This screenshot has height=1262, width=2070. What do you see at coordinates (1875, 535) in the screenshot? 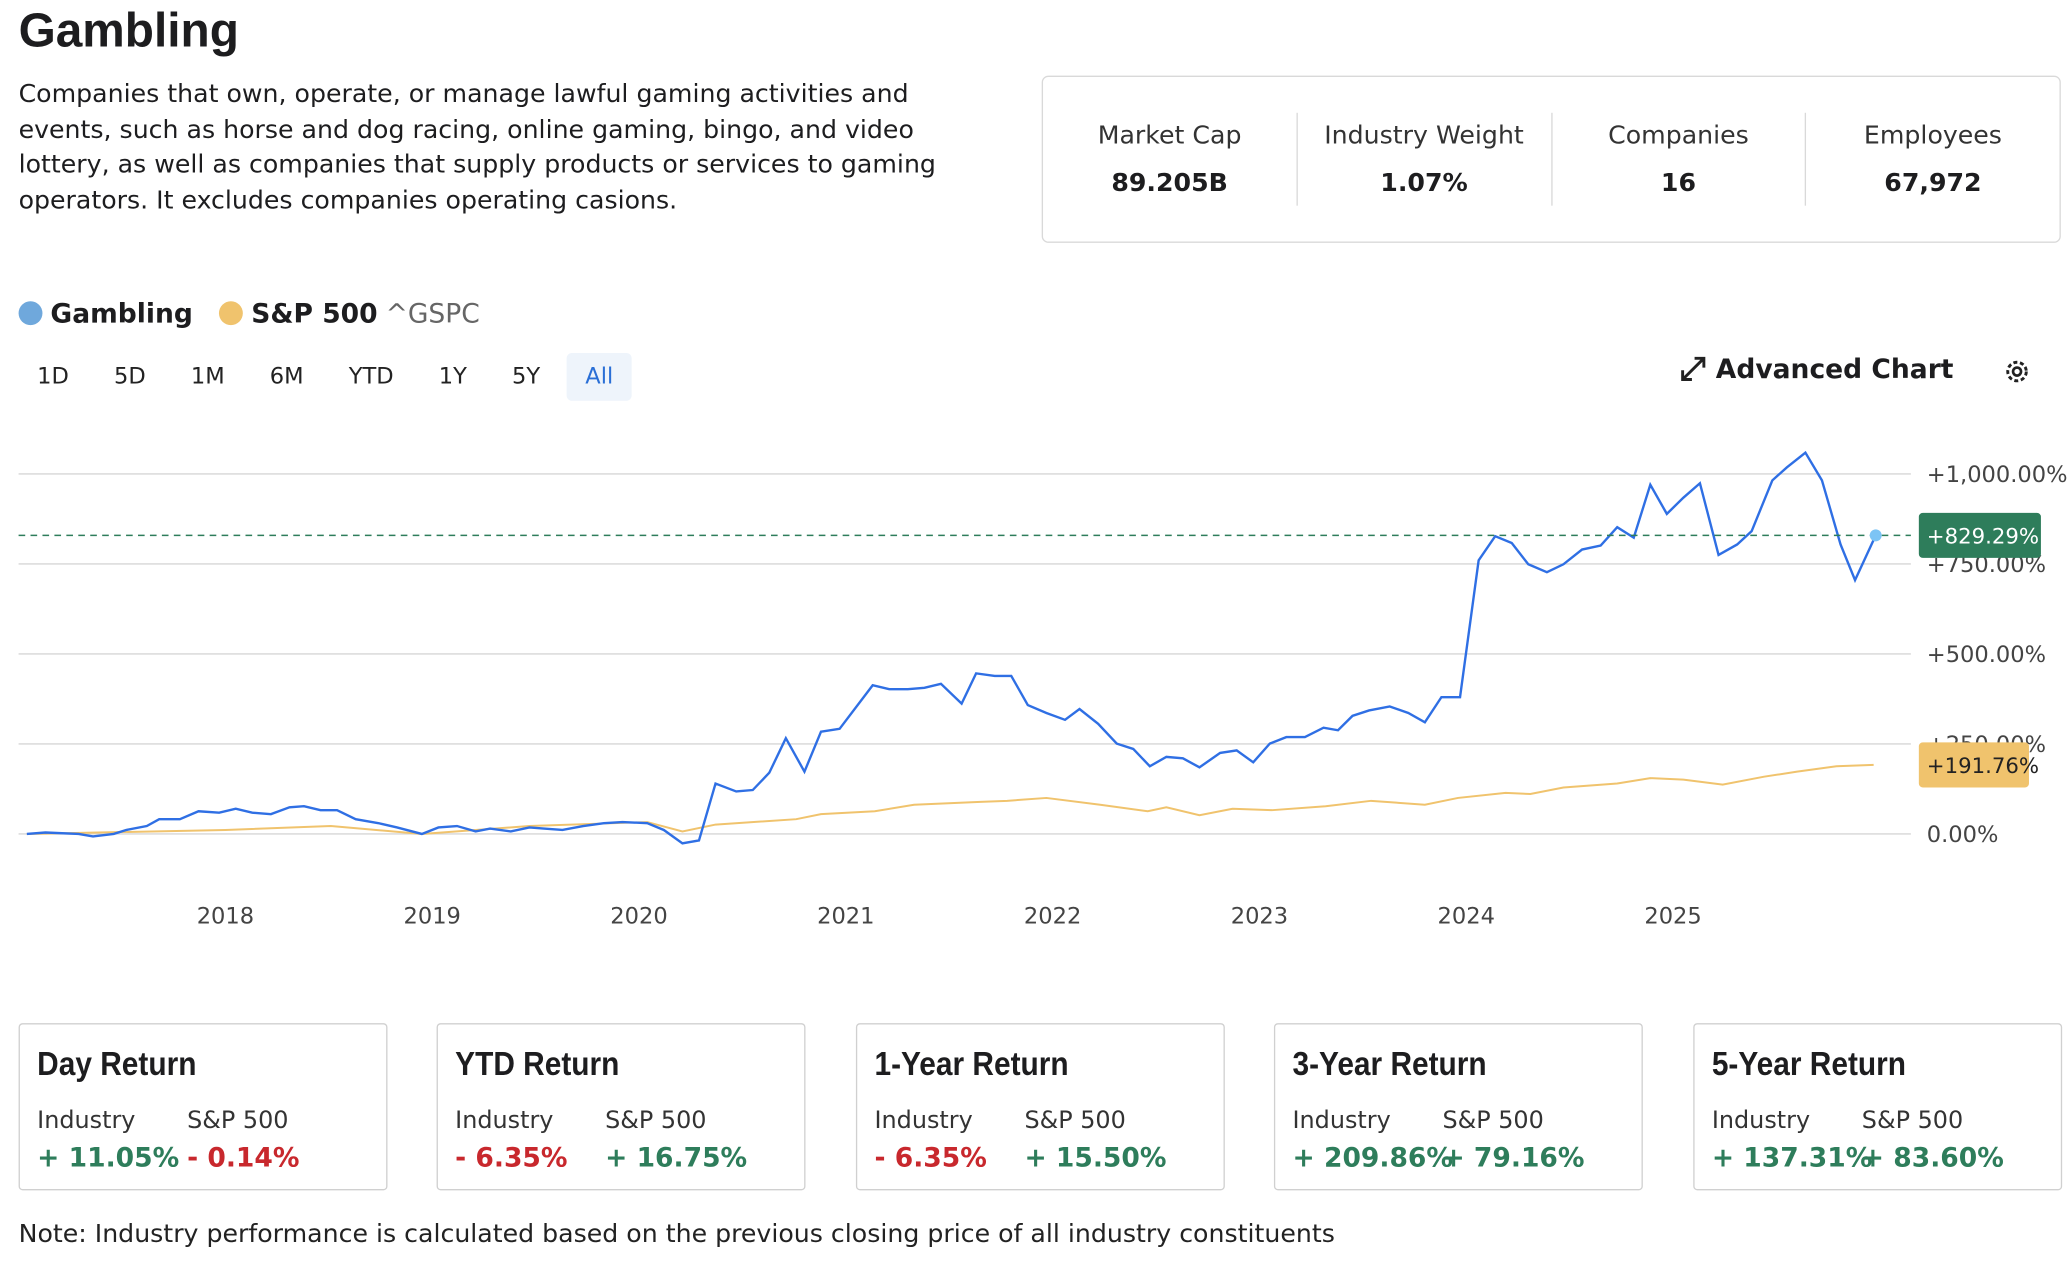
I see `last-point` at bounding box center [1875, 535].